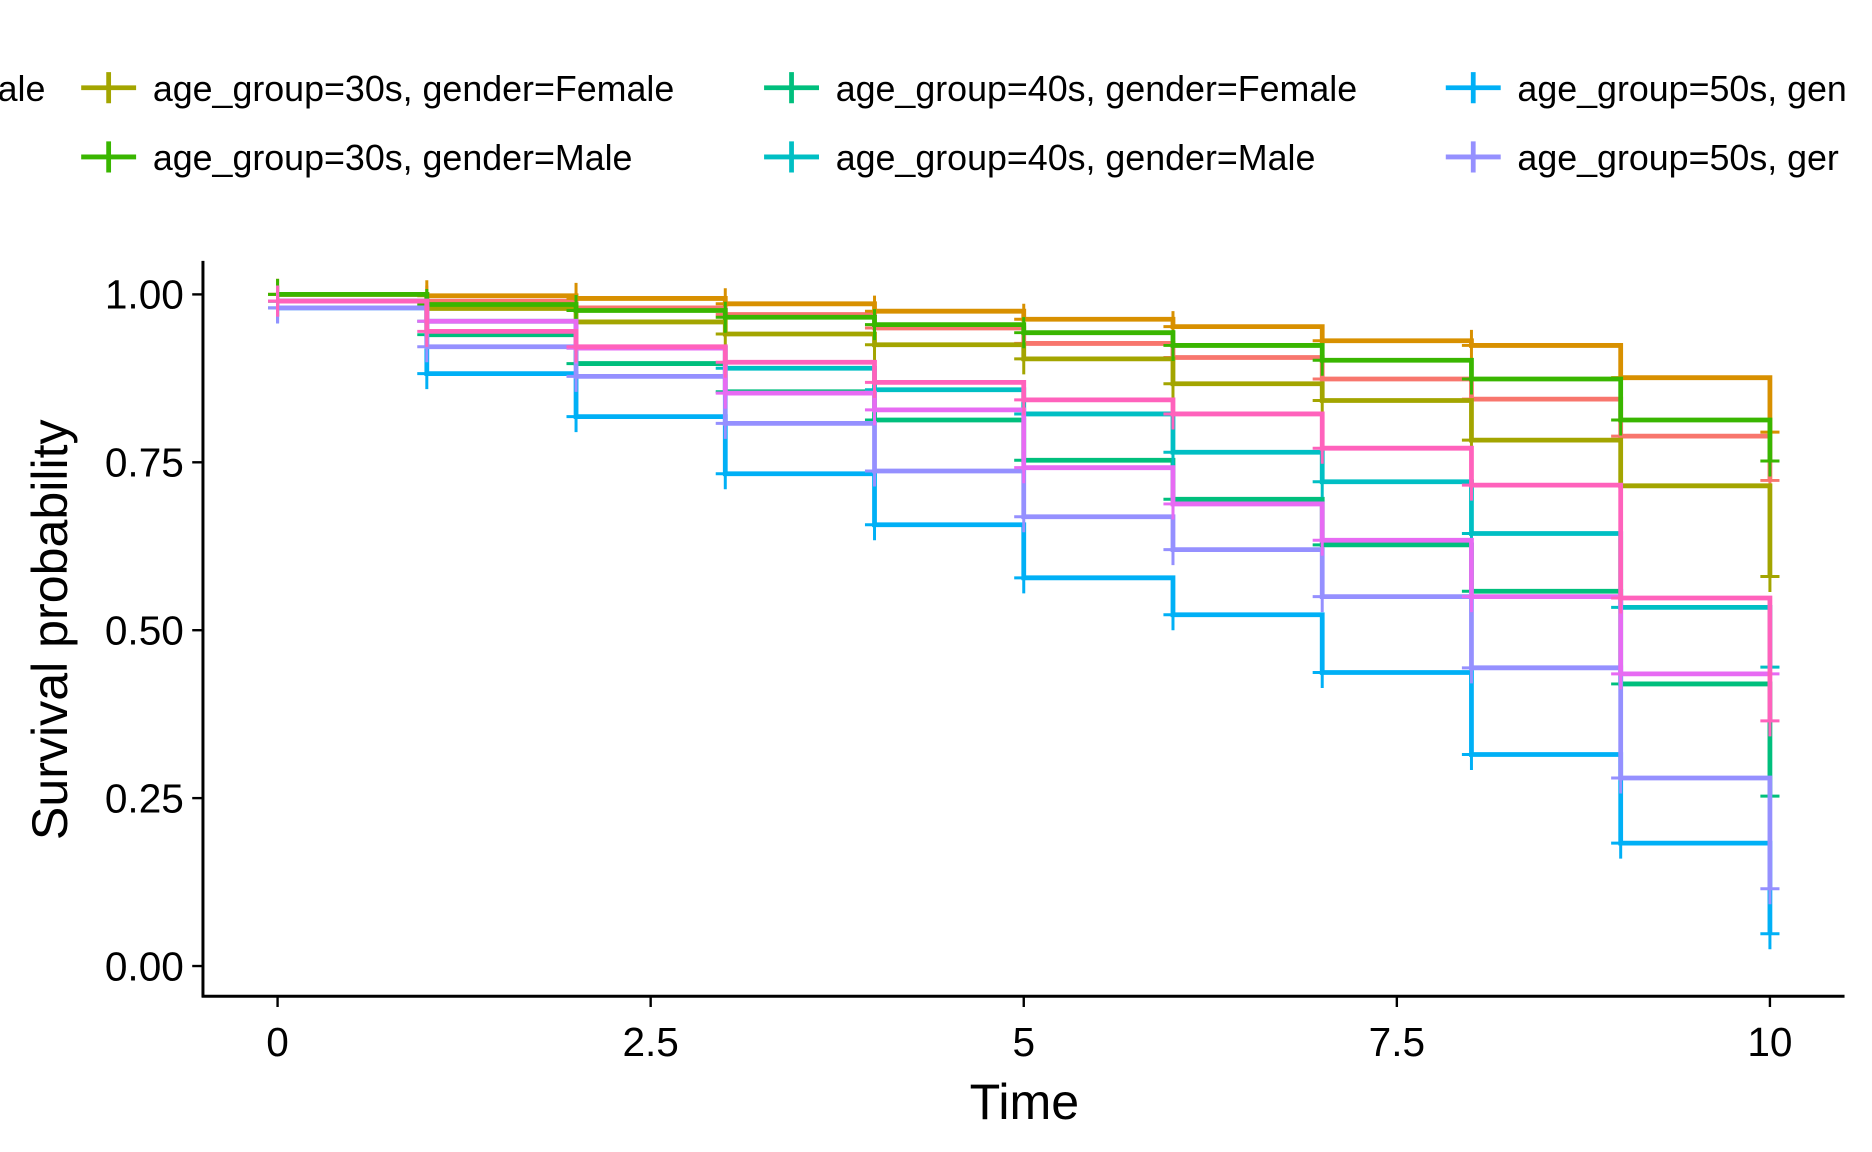  What do you see at coordinates (144, 631) in the screenshot?
I see `y-tick-label: 0.50` at bounding box center [144, 631].